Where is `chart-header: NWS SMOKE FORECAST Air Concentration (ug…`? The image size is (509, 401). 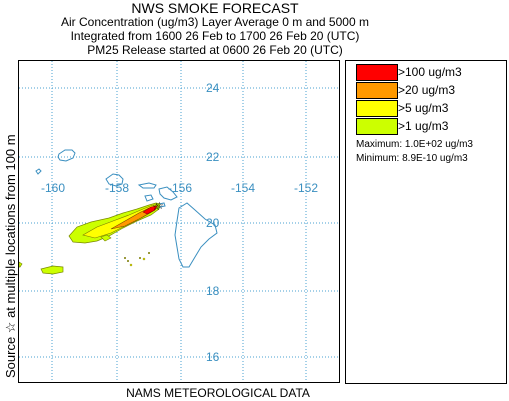 chart-header: NWS SMOKE FORECAST Air Concentration (ug… is located at coordinates (215, 28).